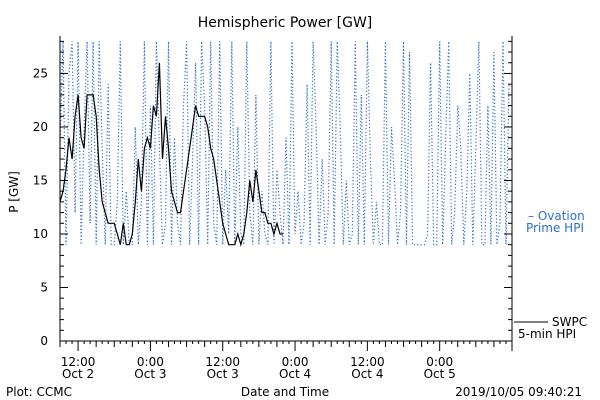 The image size is (600, 400). I want to click on legend-ovation-line2: Prime HPI, so click(555, 228).